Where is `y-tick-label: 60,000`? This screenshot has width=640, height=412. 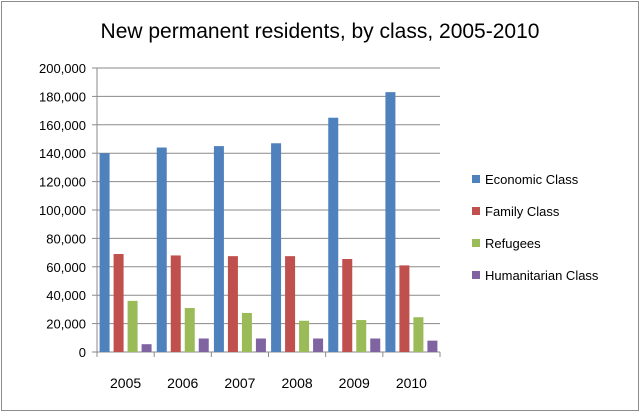 y-tick-label: 60,000 is located at coordinates (66, 267).